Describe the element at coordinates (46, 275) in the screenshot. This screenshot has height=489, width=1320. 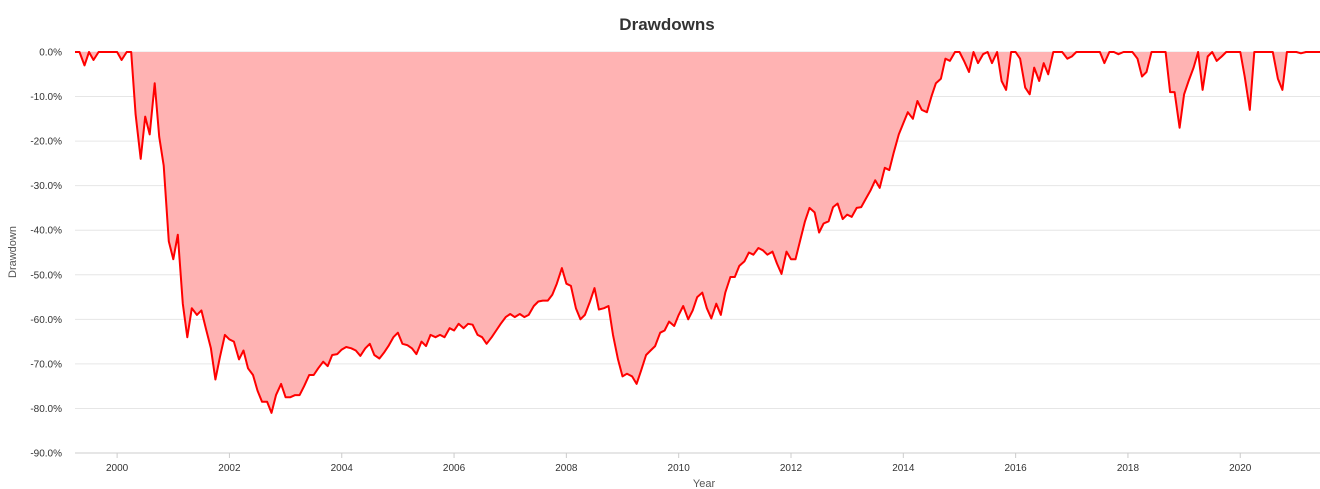
I see `y-tick-label: -50.0%` at that location.